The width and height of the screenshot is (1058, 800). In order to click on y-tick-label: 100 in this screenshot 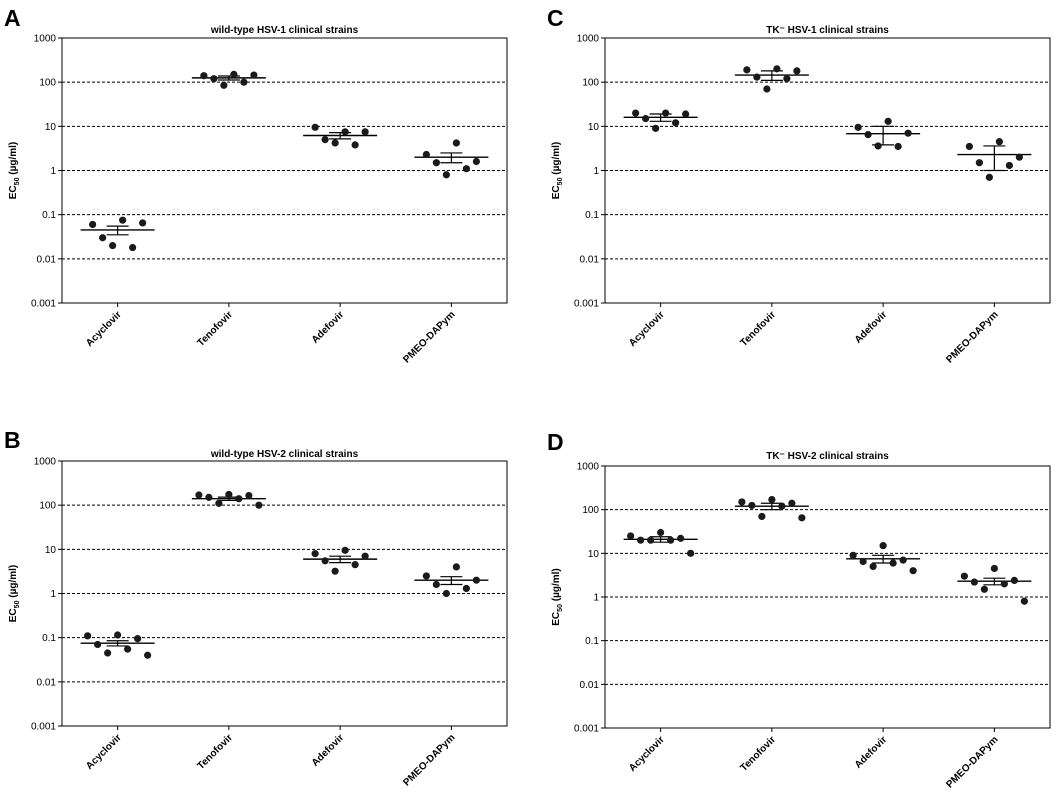, I will do `click(590, 510)`.